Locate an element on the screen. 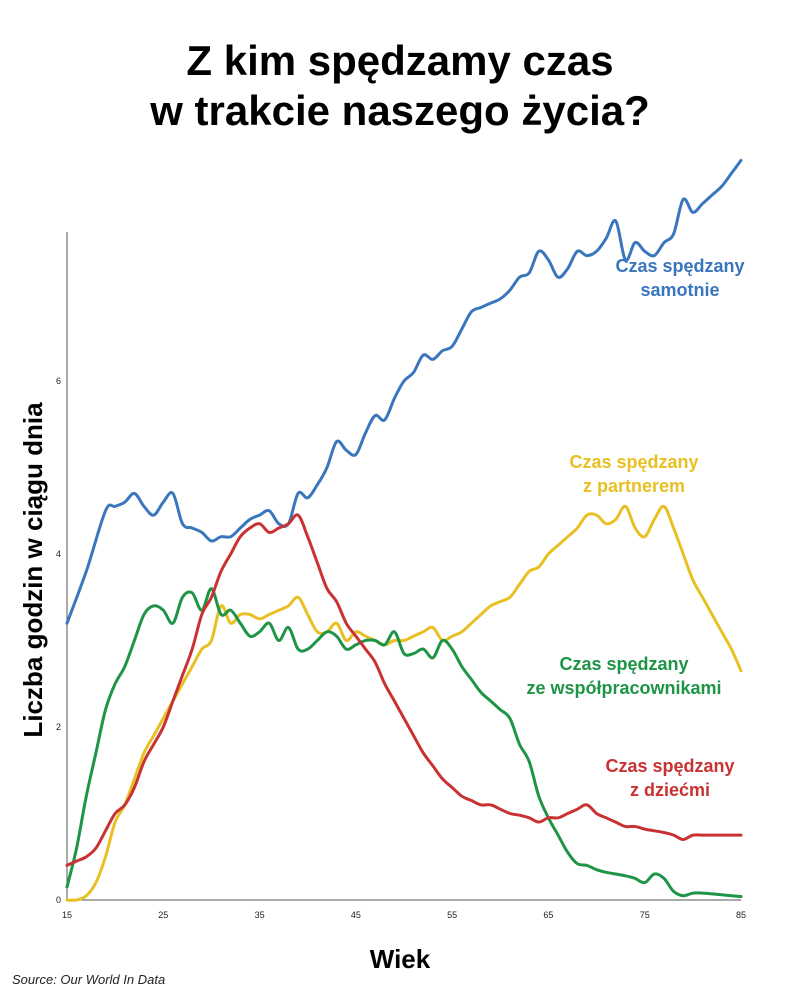 This screenshot has height=1000, width=800. series-label-coworkers: ze współpracownikami is located at coordinates (623, 688).